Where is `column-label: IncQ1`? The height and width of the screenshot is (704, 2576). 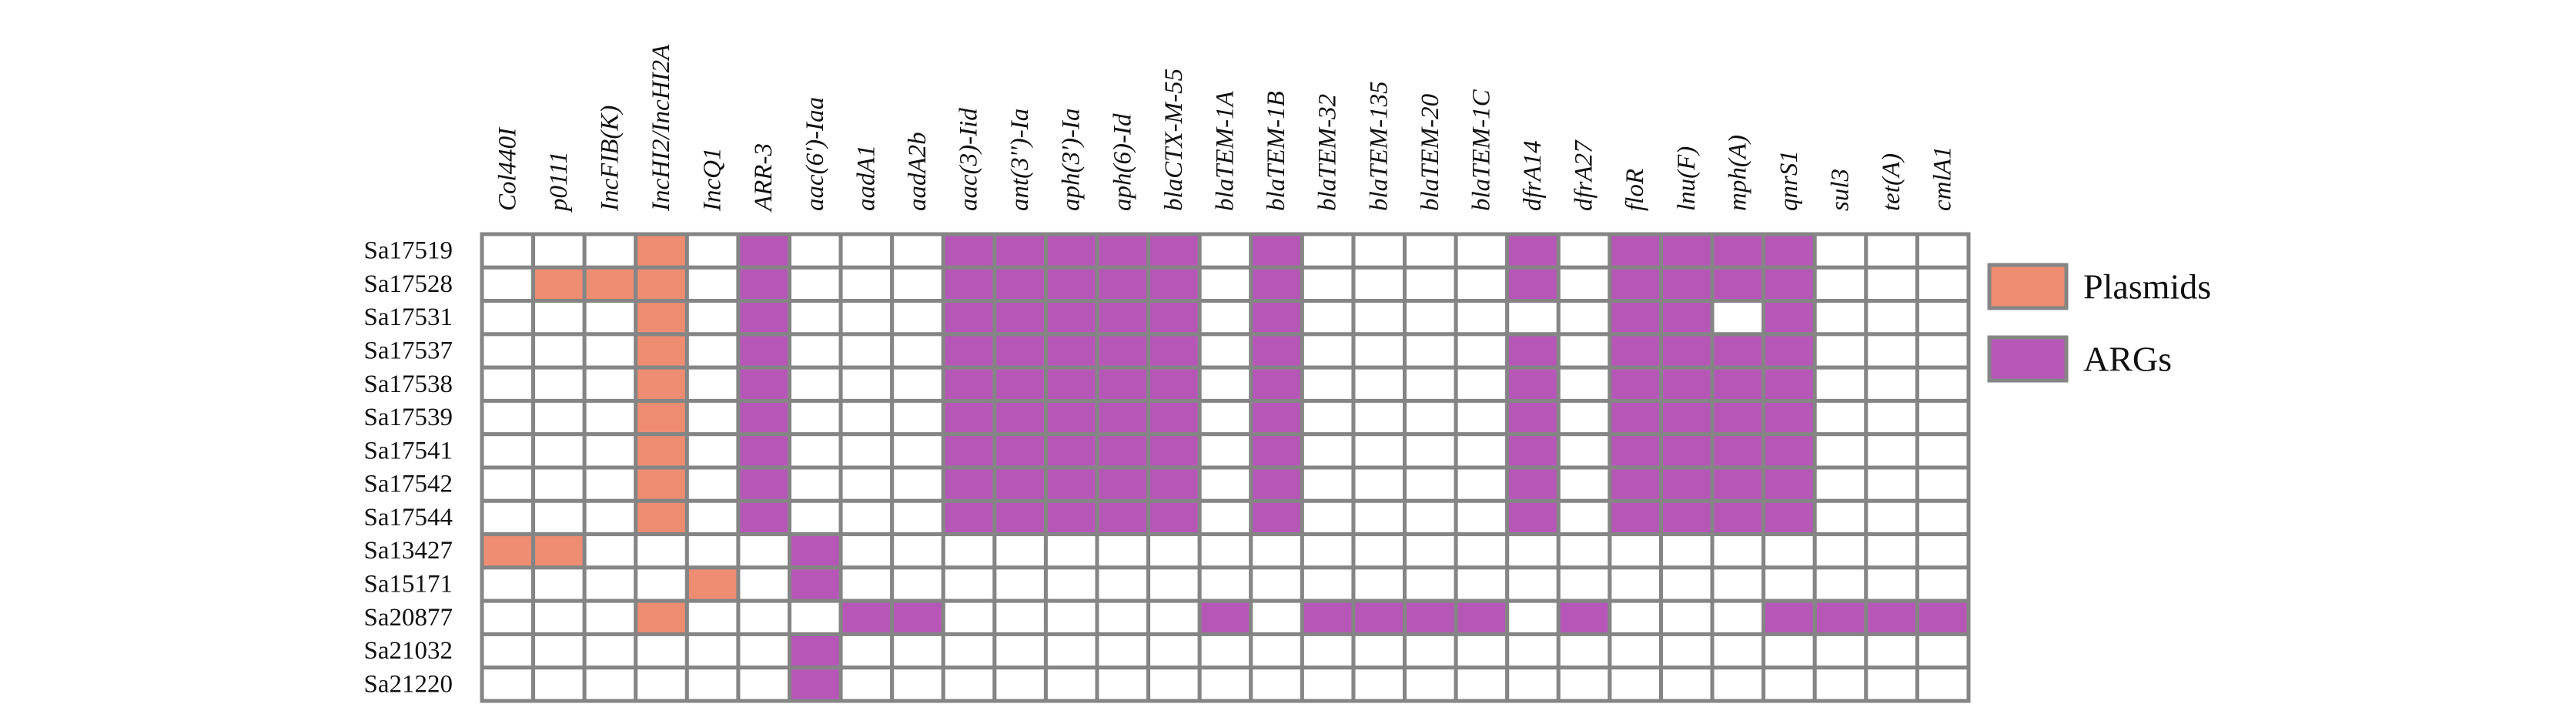
column-label: IncQ1 is located at coordinates (713, 180).